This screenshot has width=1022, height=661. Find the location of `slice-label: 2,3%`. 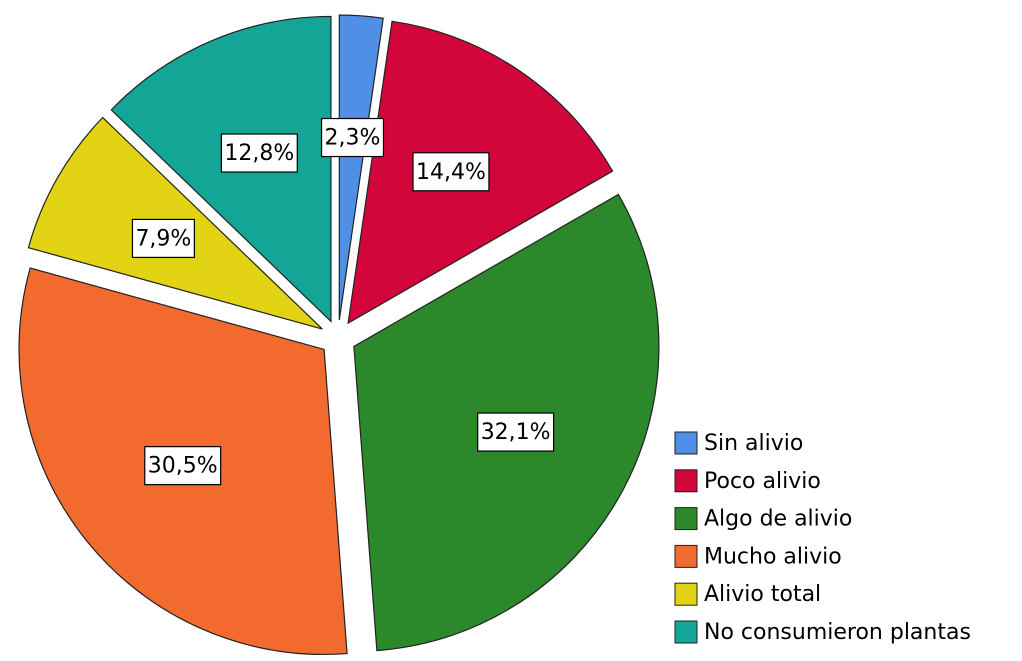

slice-label: 2,3% is located at coordinates (352, 137).